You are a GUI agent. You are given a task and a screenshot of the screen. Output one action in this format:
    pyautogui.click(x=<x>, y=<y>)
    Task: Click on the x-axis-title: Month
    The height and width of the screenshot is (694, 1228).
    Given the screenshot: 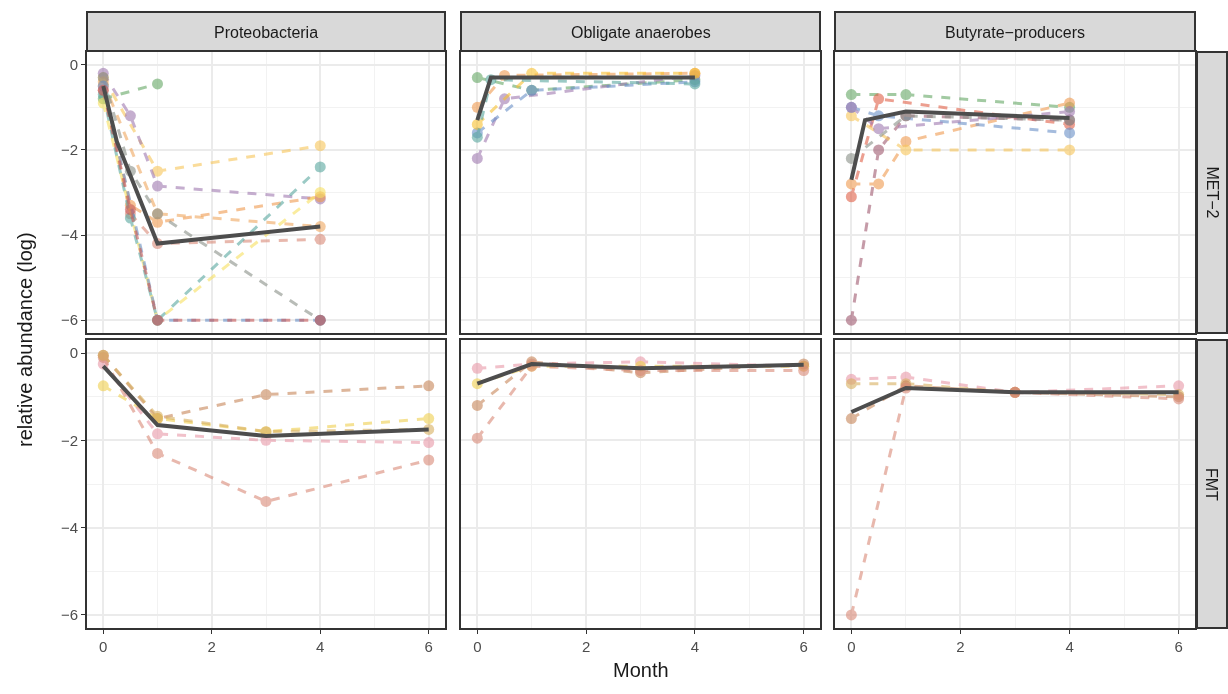 What is the action you would take?
    pyautogui.click(x=641, y=670)
    